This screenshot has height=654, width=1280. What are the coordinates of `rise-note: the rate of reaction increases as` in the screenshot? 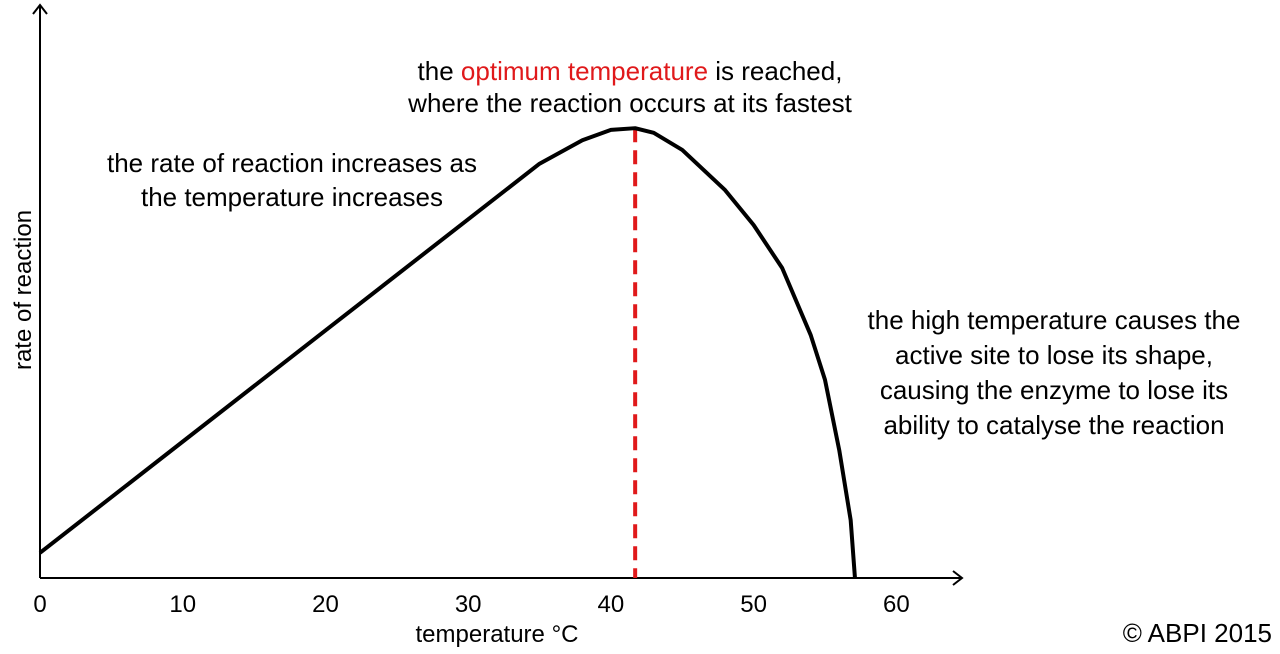 It's located at (292, 163).